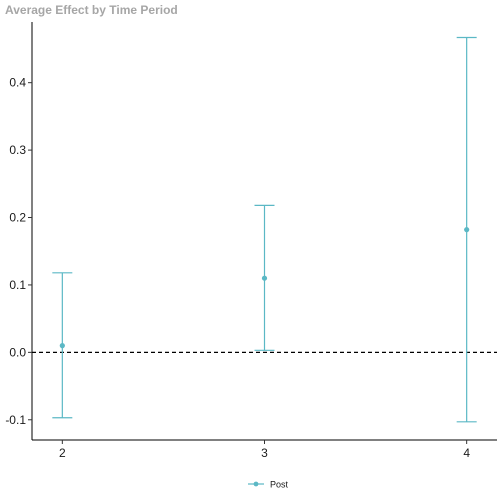 The width and height of the screenshot is (504, 504). I want to click on y-tick-label: 0.2, so click(17, 218).